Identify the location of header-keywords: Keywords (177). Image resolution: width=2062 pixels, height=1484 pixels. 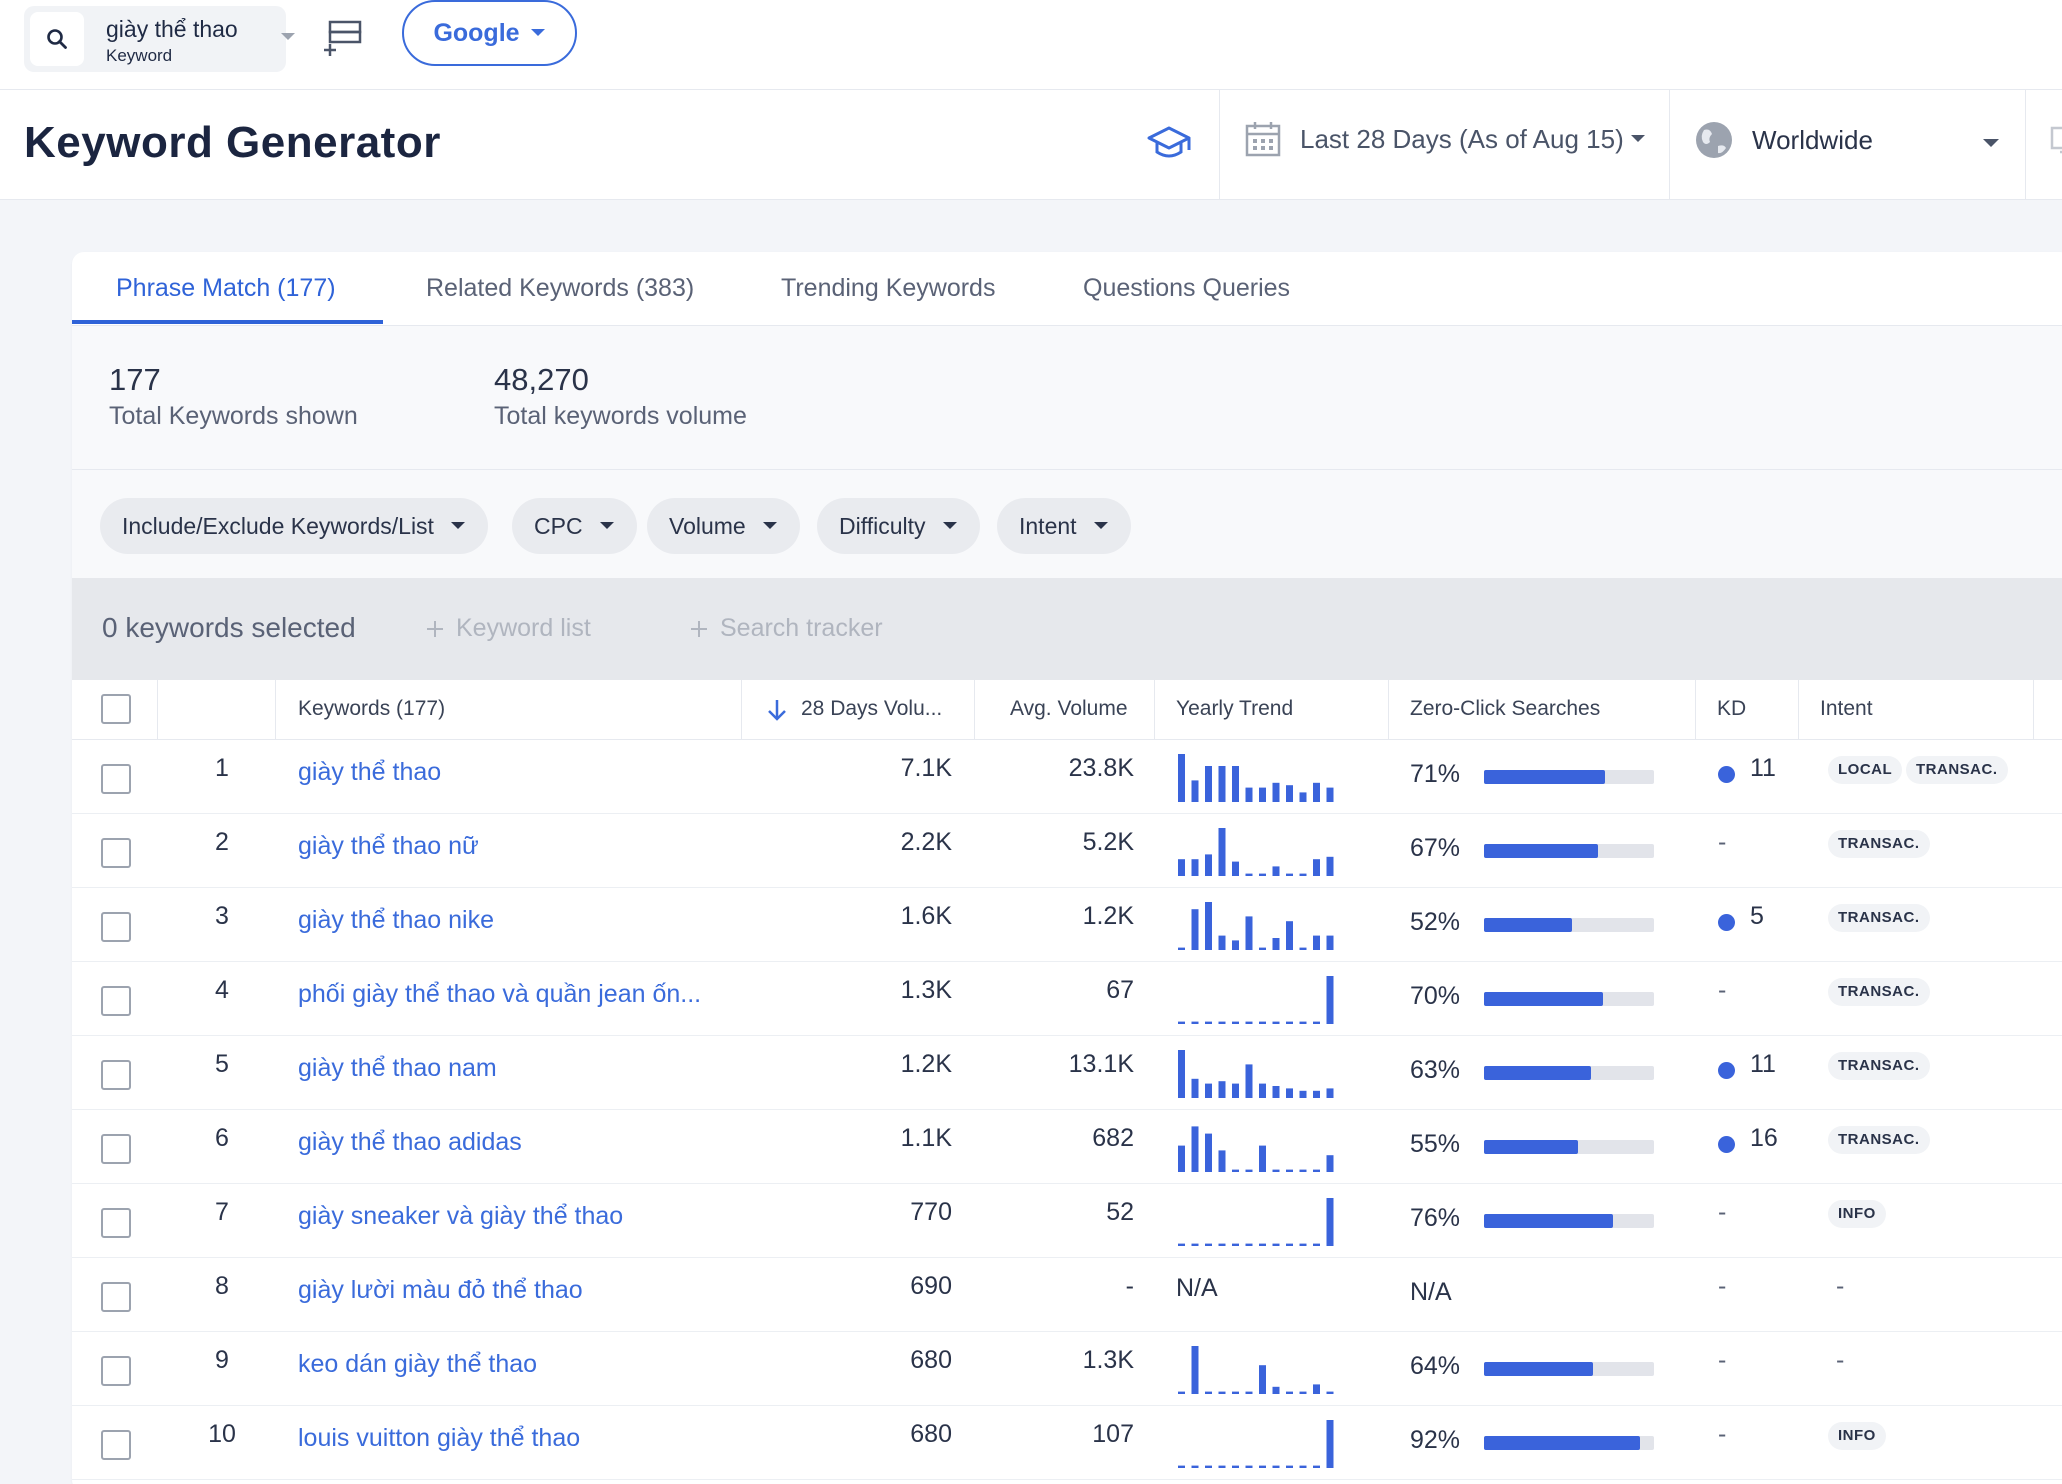
(372, 708).